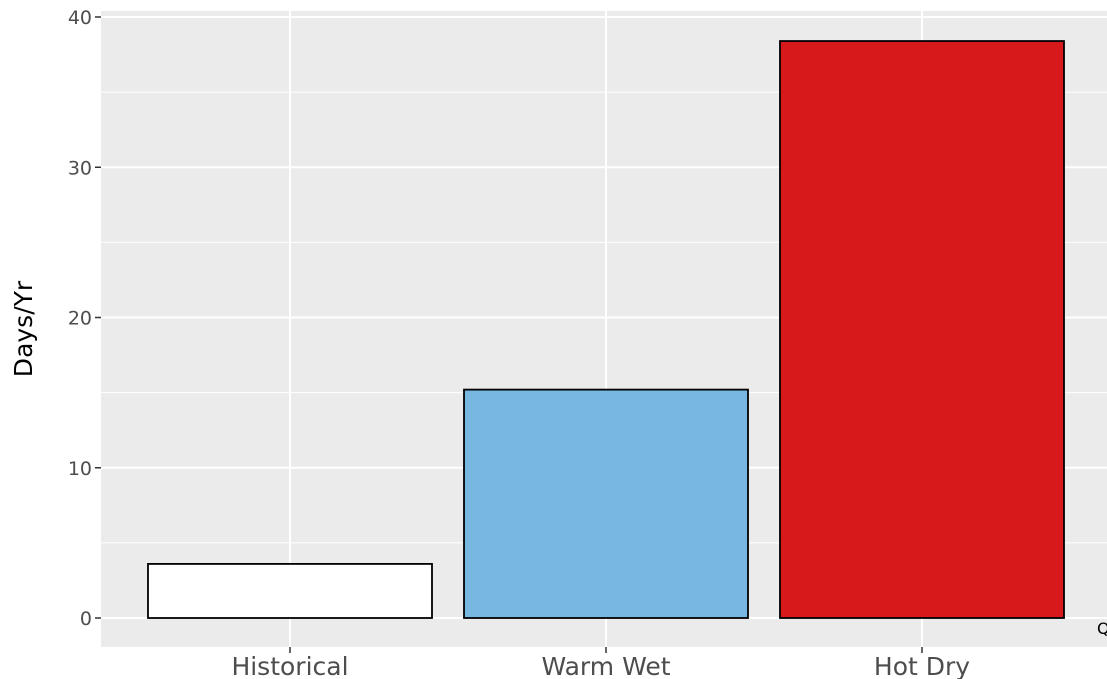  I want to click on y-axis-title: Days/Yr, so click(23, 328).